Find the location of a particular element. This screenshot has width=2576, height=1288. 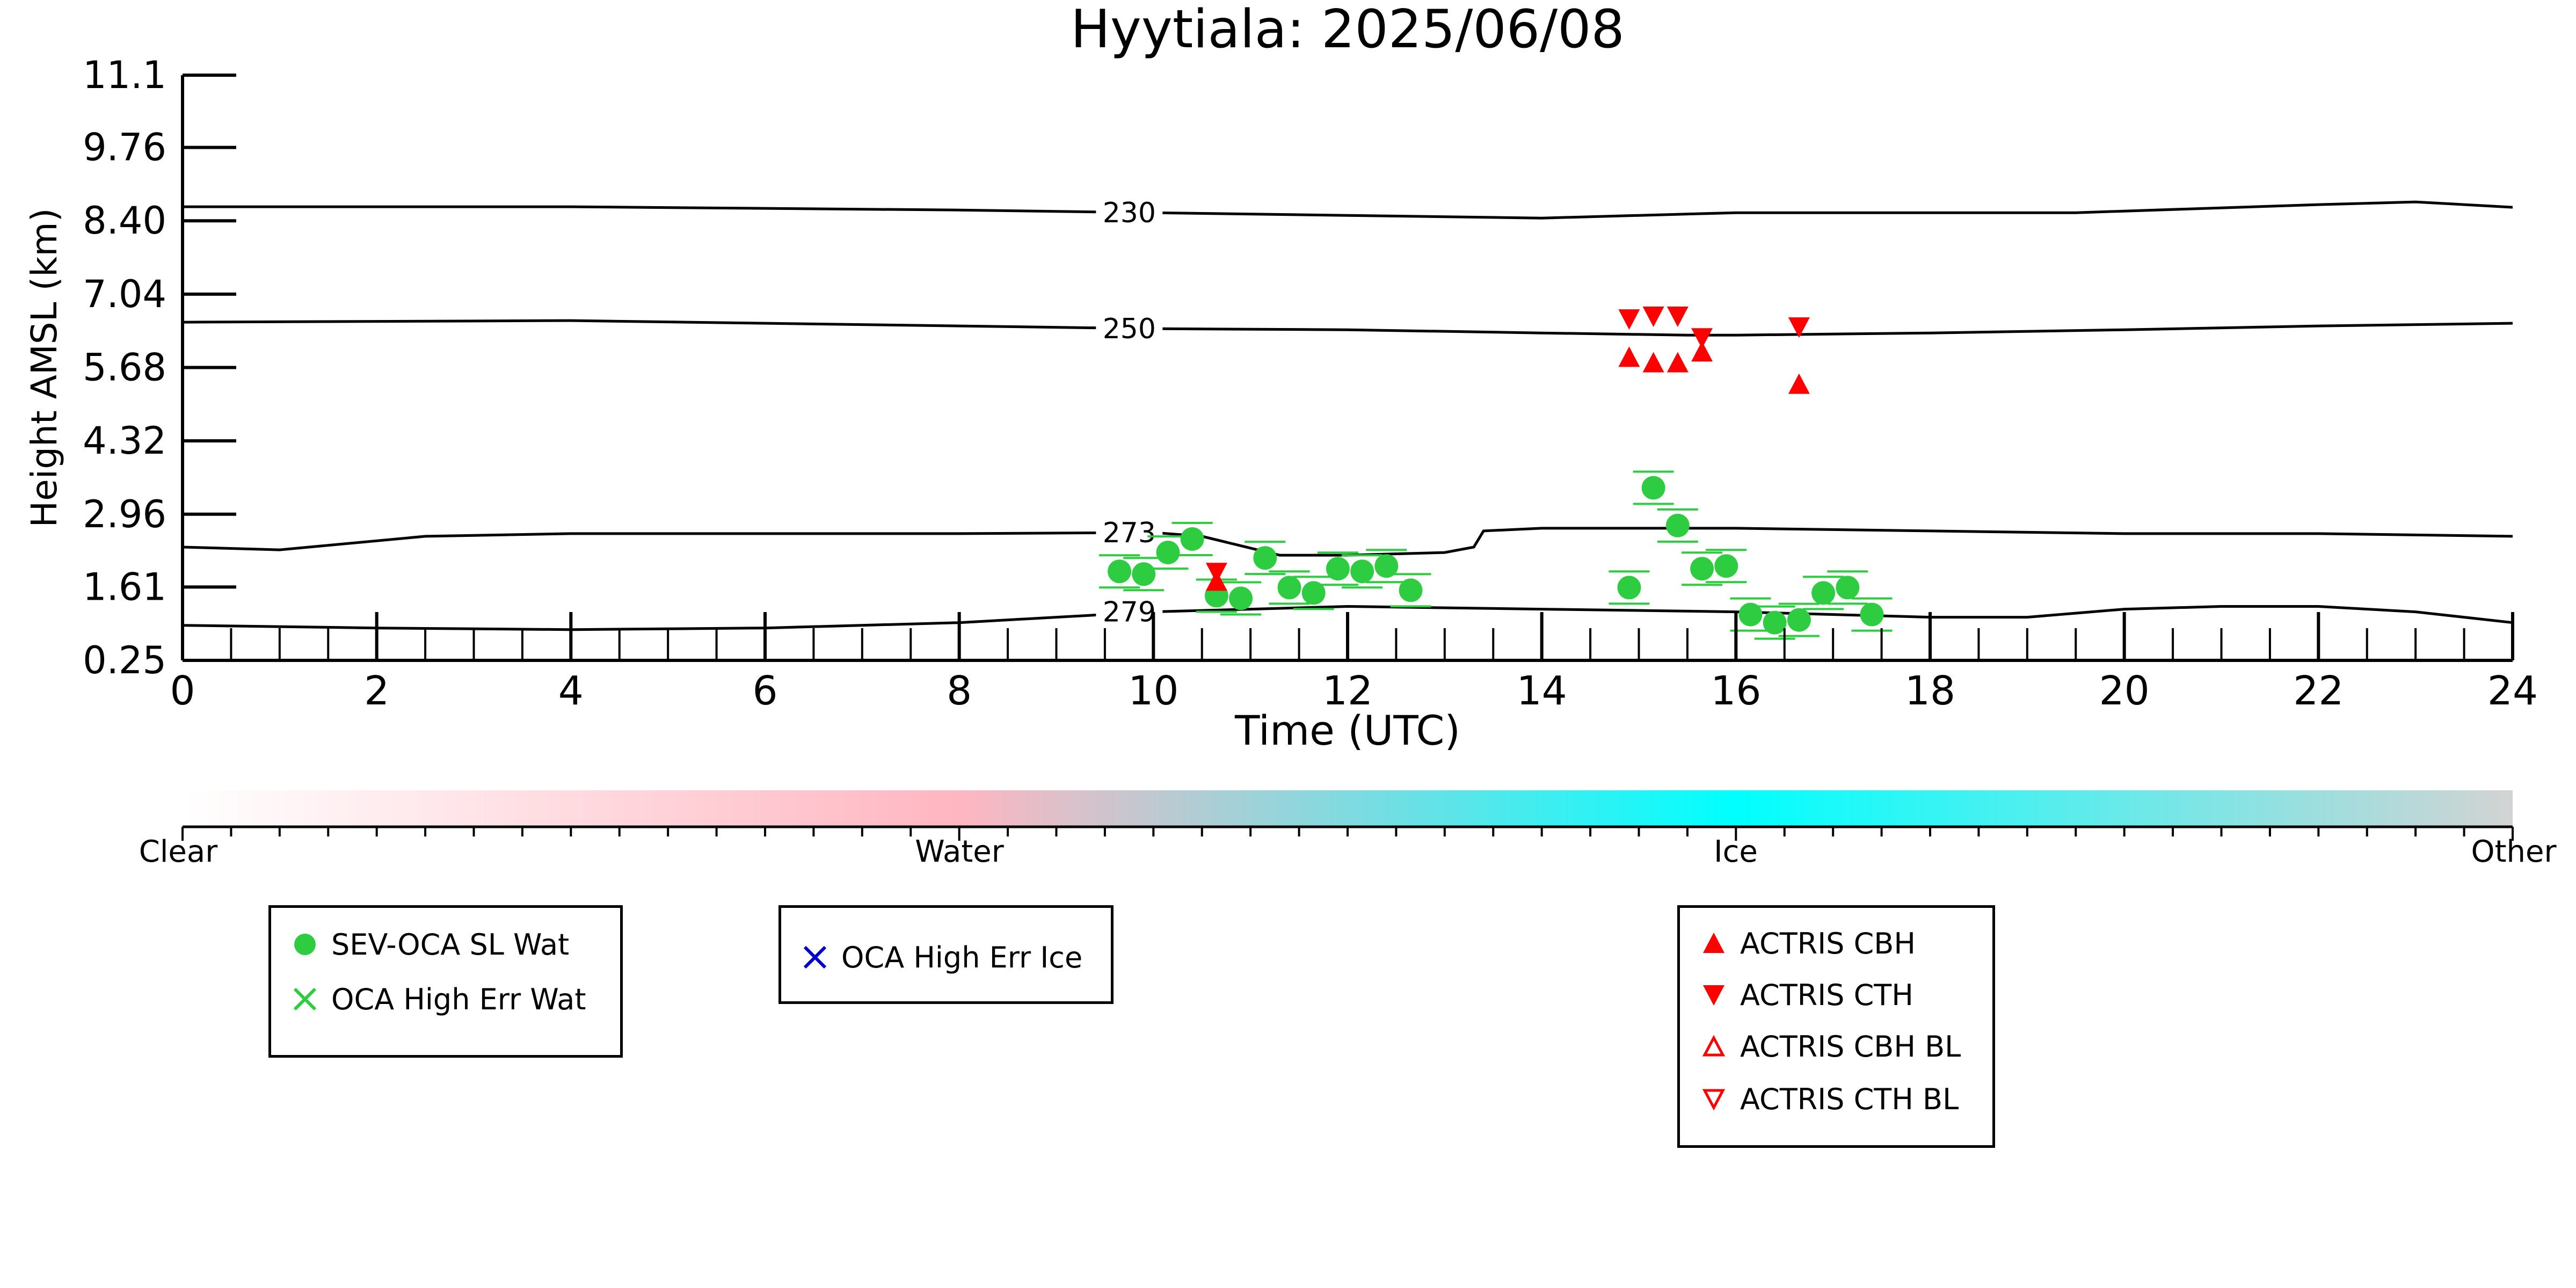

y-tick-label: 2.96 is located at coordinates (124, 514).